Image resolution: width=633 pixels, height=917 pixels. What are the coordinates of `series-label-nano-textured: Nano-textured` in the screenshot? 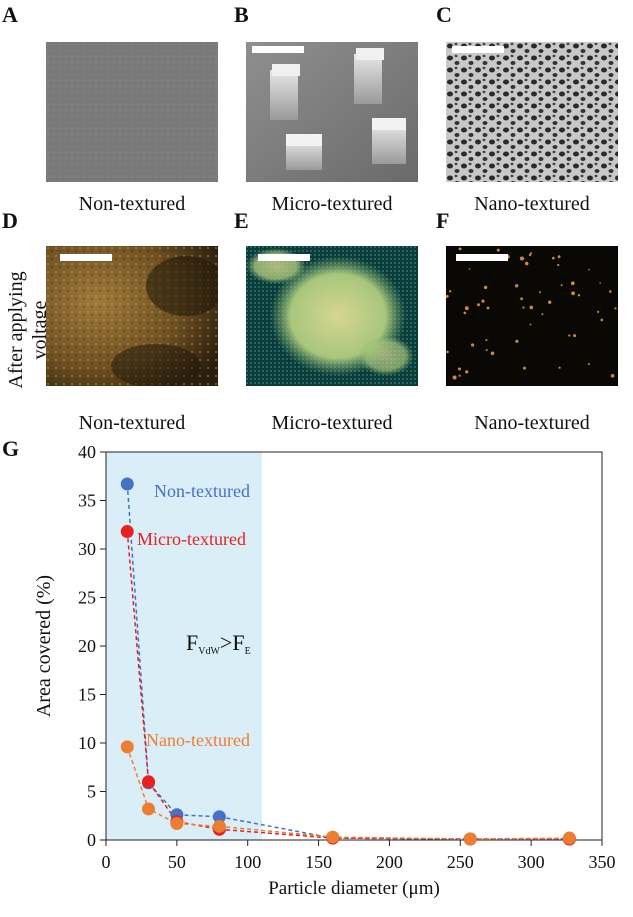 It's located at (198, 740).